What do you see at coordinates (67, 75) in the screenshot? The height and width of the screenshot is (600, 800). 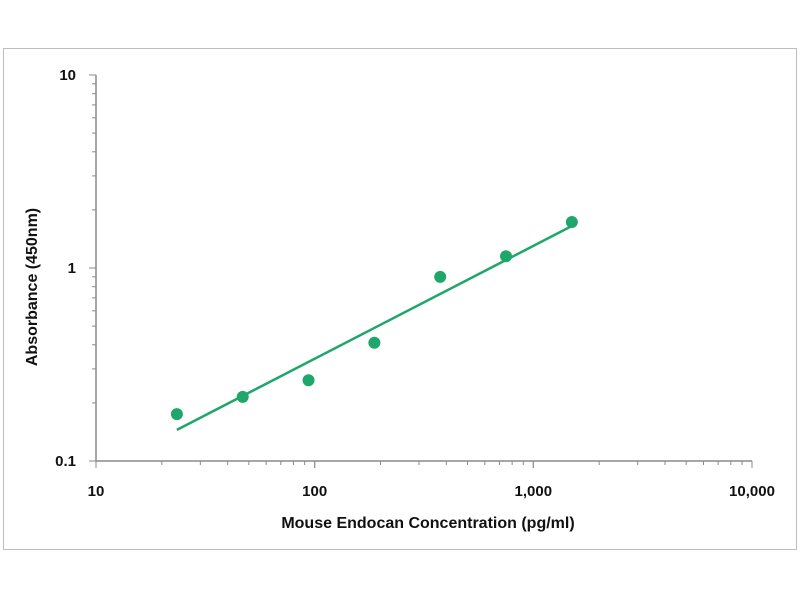 I see `y-tick-label: 10` at bounding box center [67, 75].